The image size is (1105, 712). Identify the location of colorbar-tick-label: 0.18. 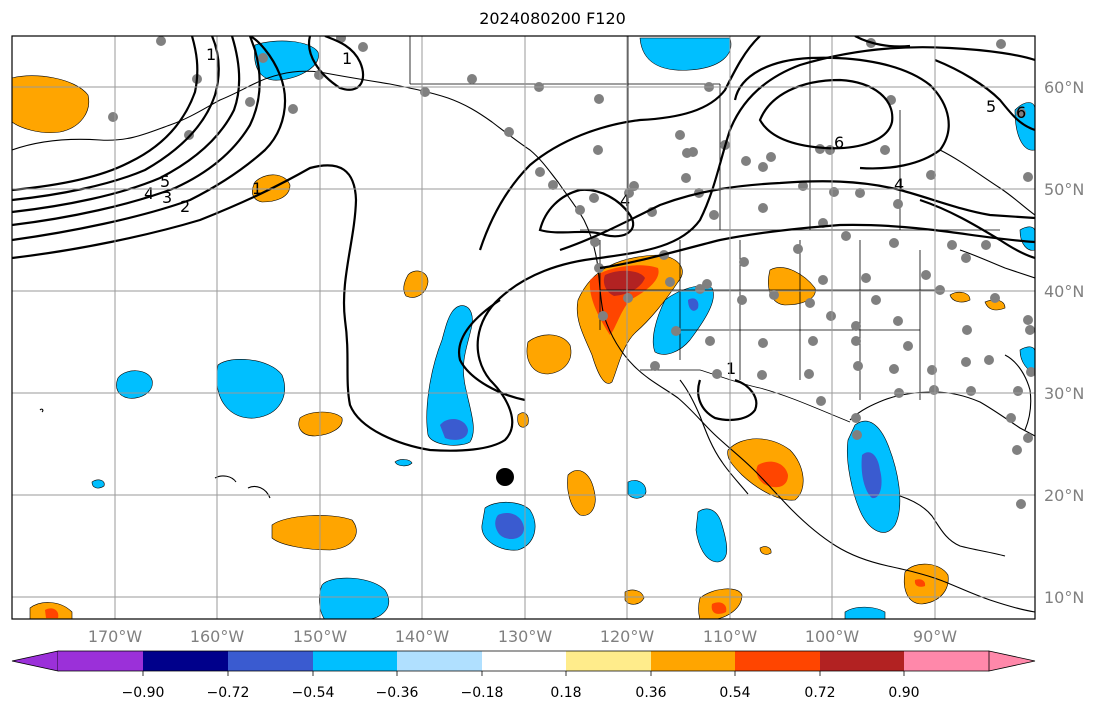
(565, 693).